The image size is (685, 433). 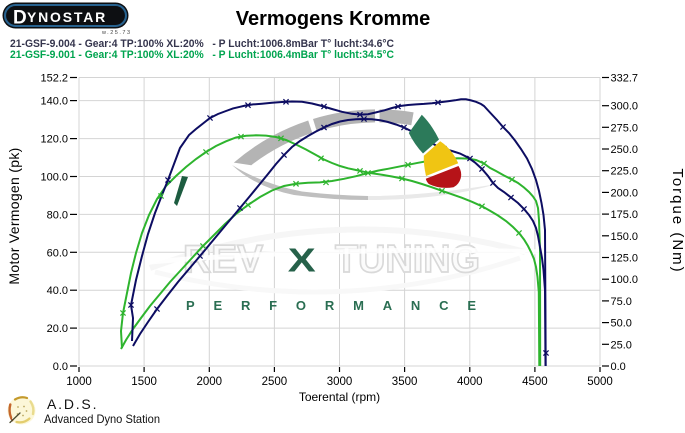 What do you see at coordinates (115, 33) in the screenshot?
I see `svg-text: w.25.73` at bounding box center [115, 33].